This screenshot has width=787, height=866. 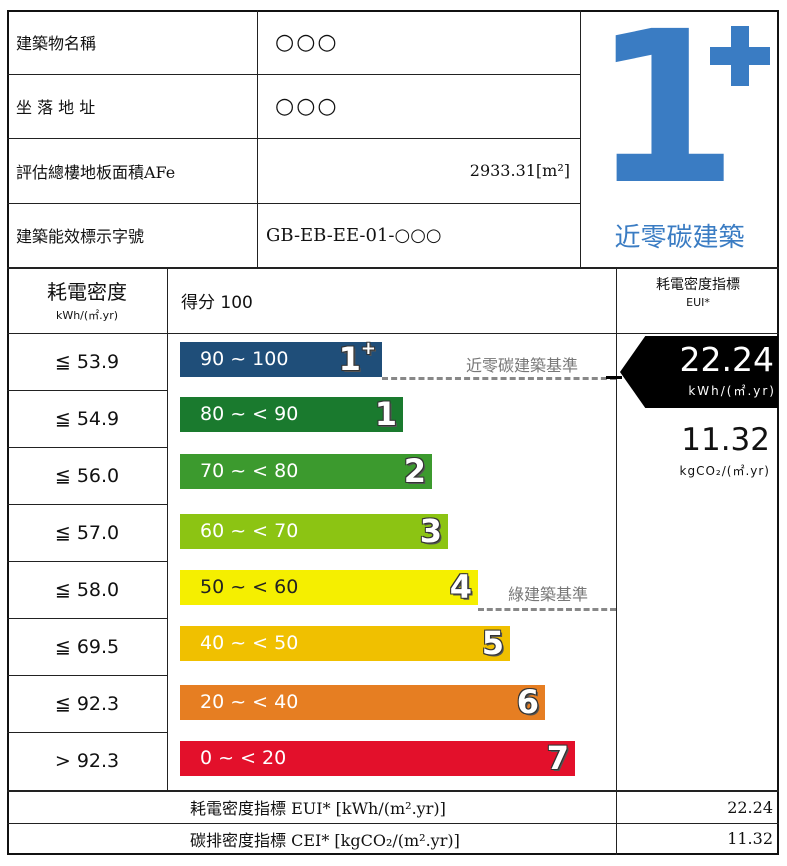 What do you see at coordinates (306, 471) in the screenshot?
I see `grade-bar-2: 70 ~ < 80 2` at bounding box center [306, 471].